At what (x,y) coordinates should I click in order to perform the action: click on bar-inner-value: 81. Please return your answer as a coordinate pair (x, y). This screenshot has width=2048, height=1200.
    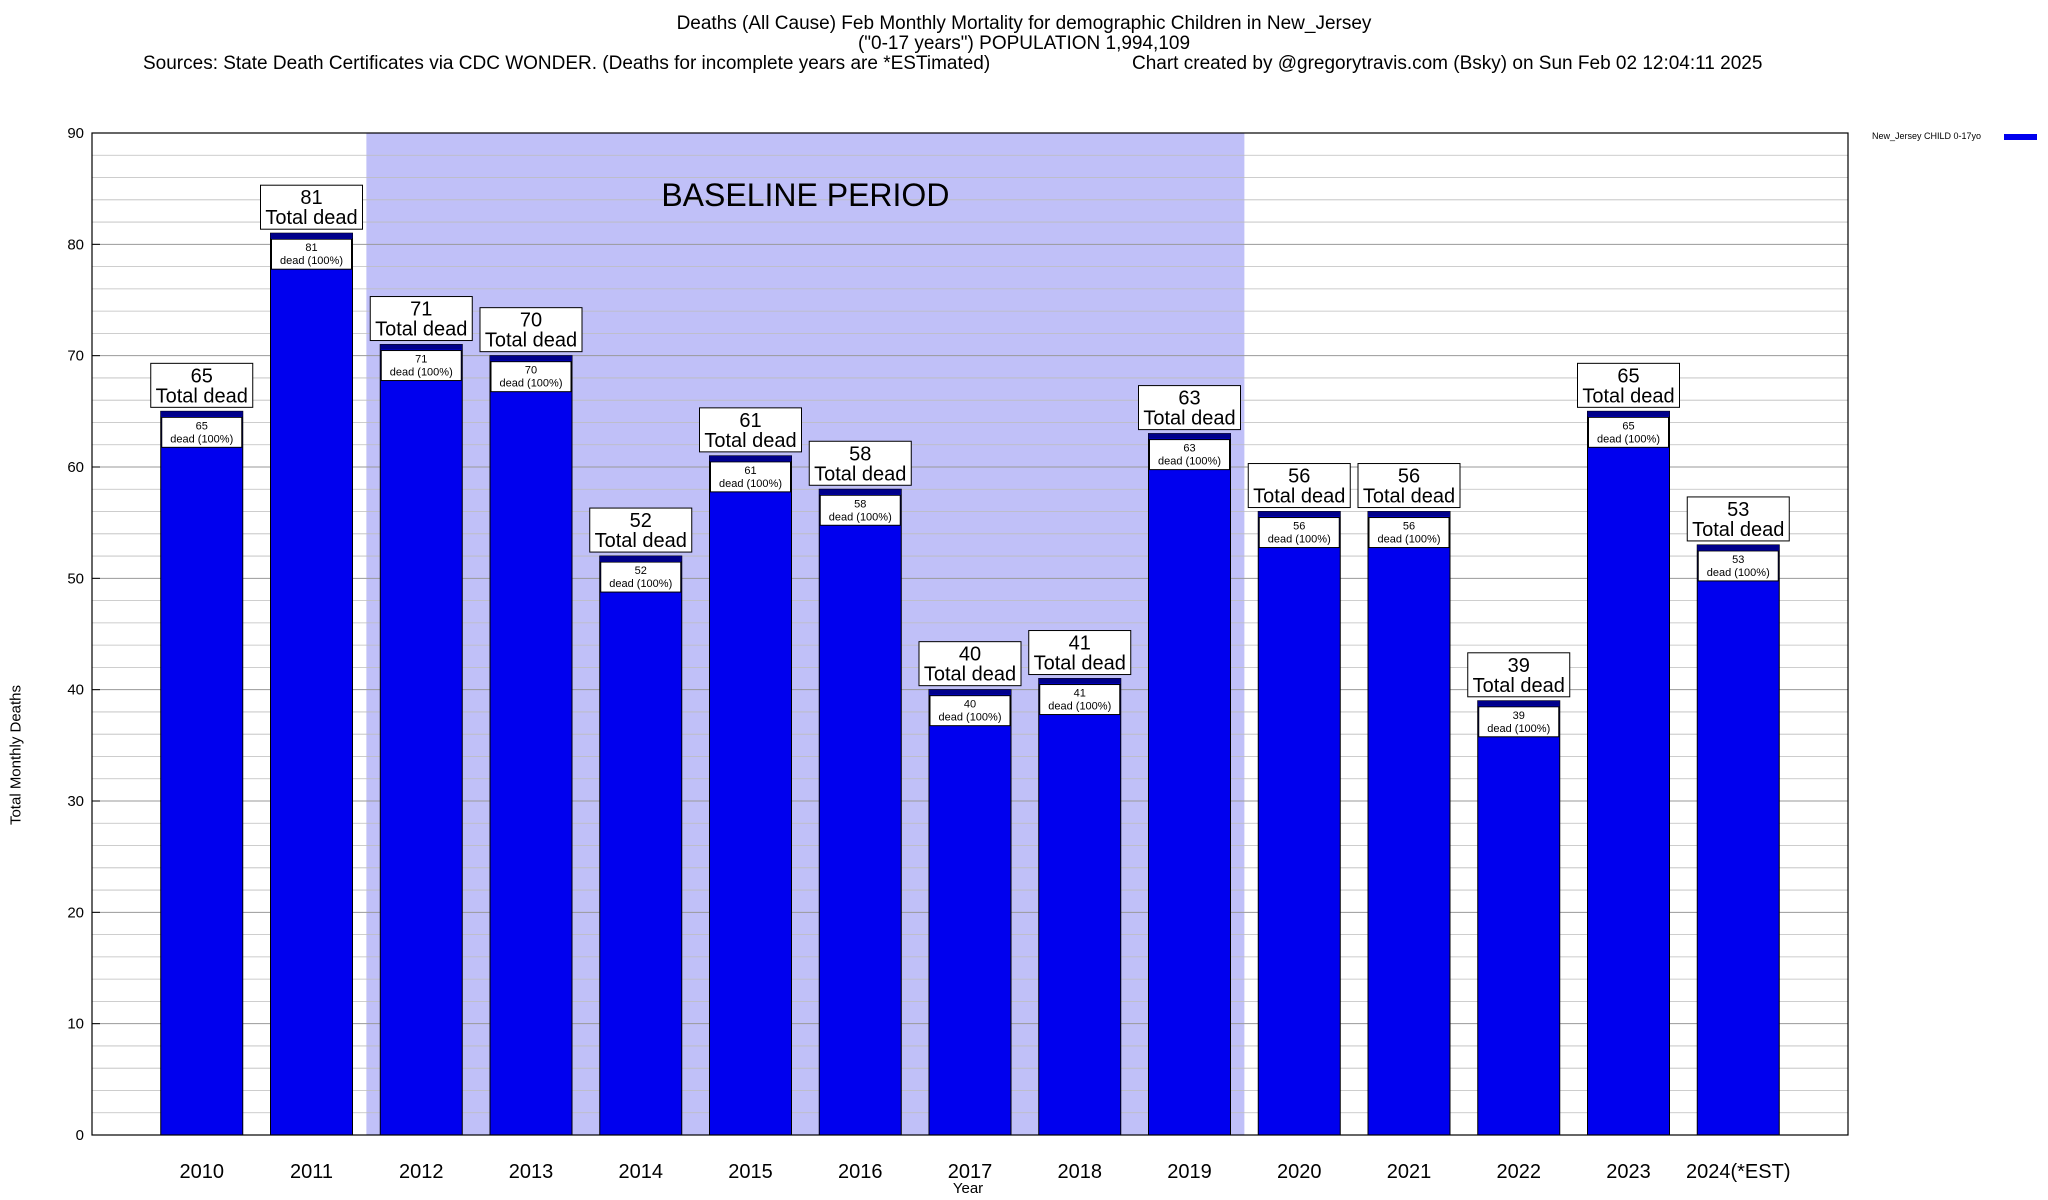
    Looking at the image, I should click on (311, 248).